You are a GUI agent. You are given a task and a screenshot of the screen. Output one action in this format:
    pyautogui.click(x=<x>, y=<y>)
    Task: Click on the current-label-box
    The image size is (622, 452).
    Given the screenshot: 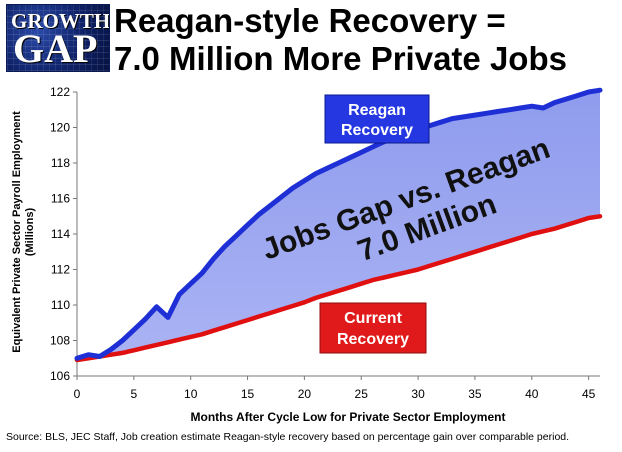 What is the action you would take?
    pyautogui.click(x=373, y=328)
    